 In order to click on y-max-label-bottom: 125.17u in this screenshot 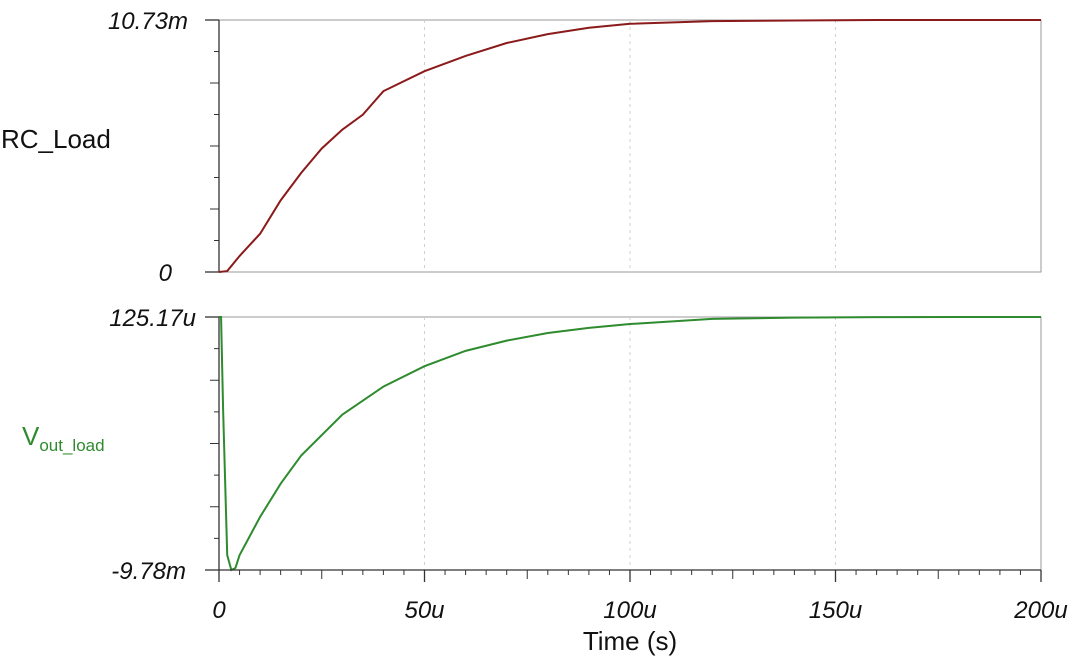, I will do `click(152, 318)`.